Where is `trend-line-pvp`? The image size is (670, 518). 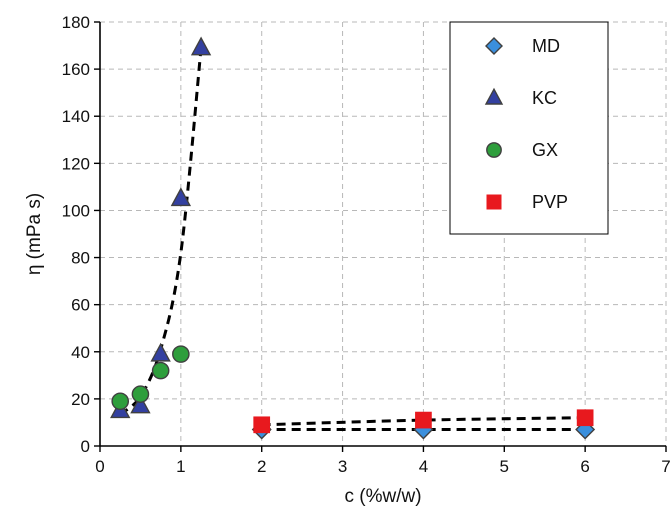
trend-line-pvp is located at coordinates (423, 421).